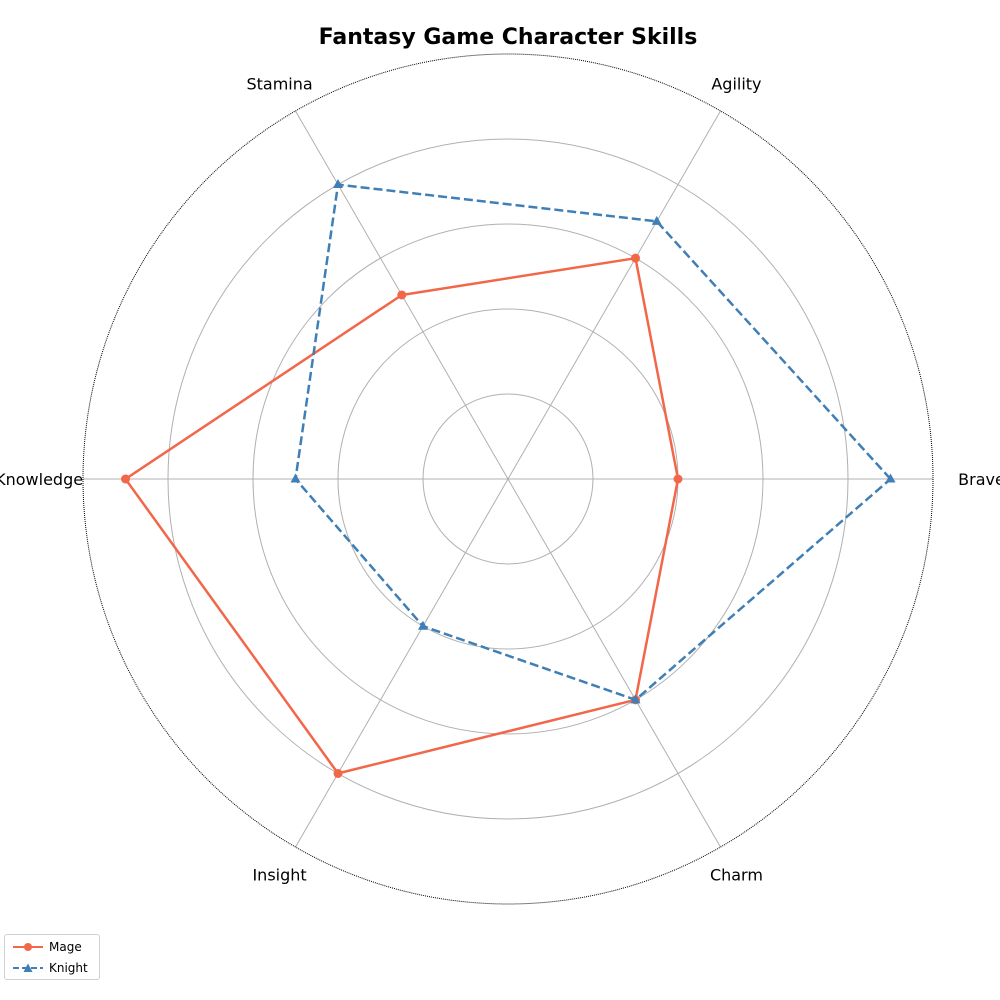  What do you see at coordinates (28, 947) in the screenshot?
I see `legend-marker-mage` at bounding box center [28, 947].